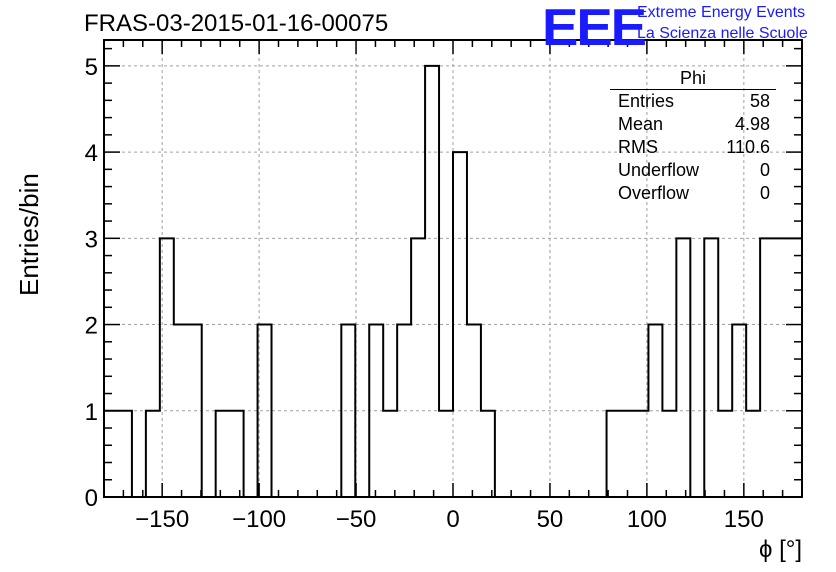 Image resolution: width=836 pixels, height=572 pixels. I want to click on eee-logo: EEE, so click(594, 28).